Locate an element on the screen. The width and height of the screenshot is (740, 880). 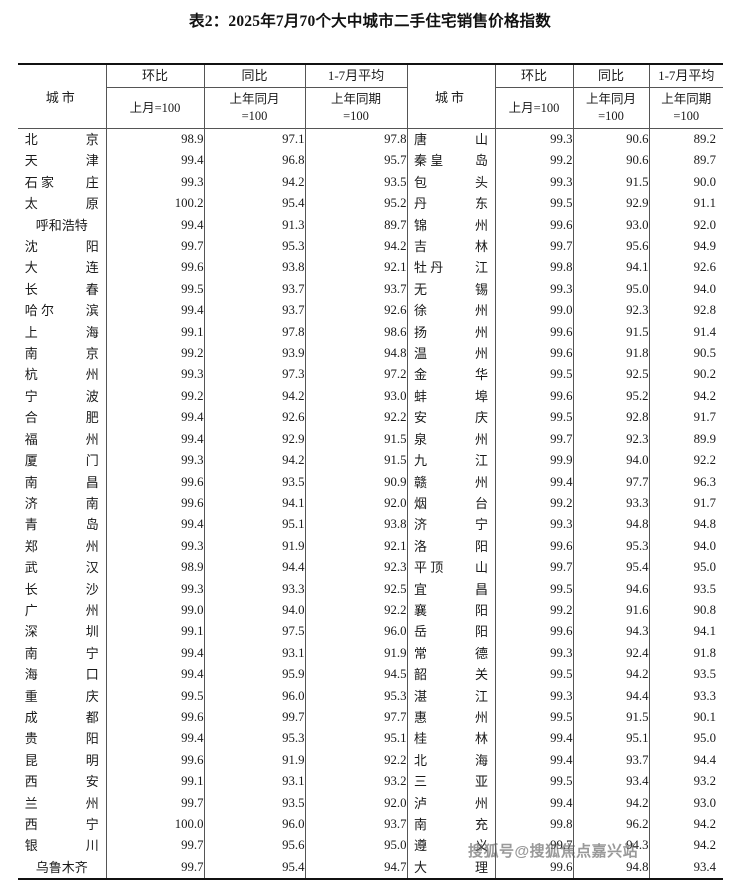
subheader-yoy-left-line2: =100 is located at coordinates (254, 116).